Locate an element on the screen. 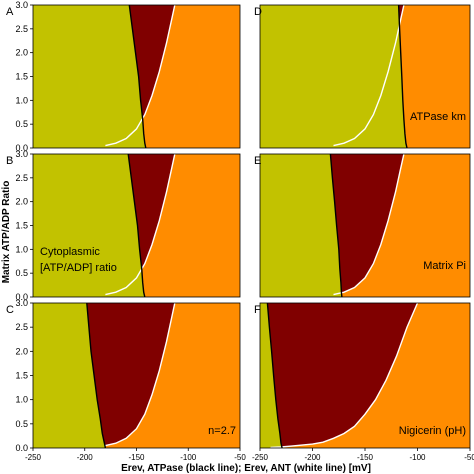 The height and width of the screenshot is (474, 474). panel-letter: C is located at coordinates (10, 310).